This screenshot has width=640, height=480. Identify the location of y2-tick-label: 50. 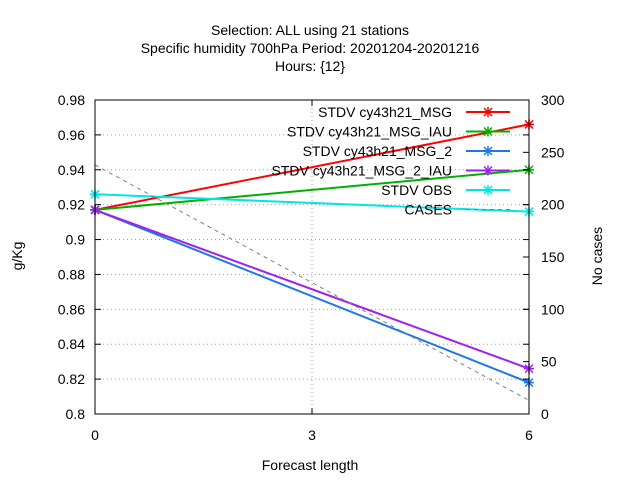
(549, 362).